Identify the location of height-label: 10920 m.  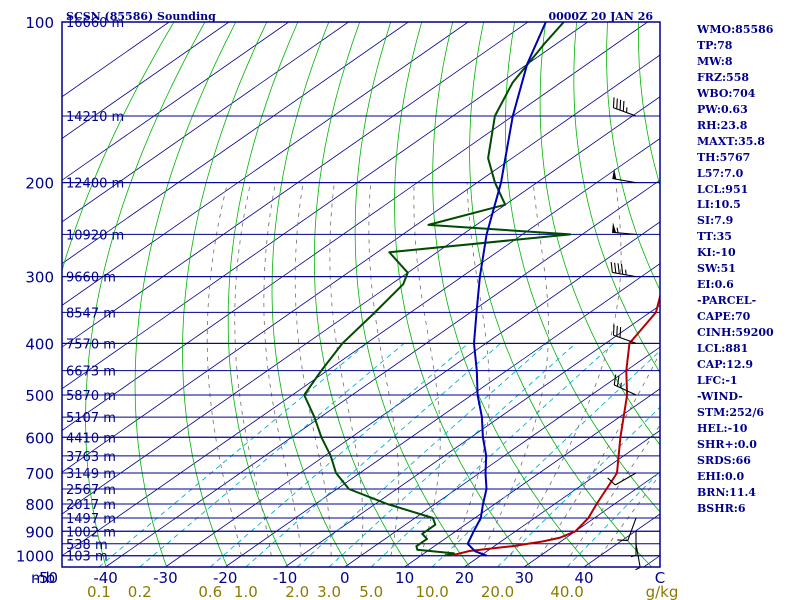
(95, 235).